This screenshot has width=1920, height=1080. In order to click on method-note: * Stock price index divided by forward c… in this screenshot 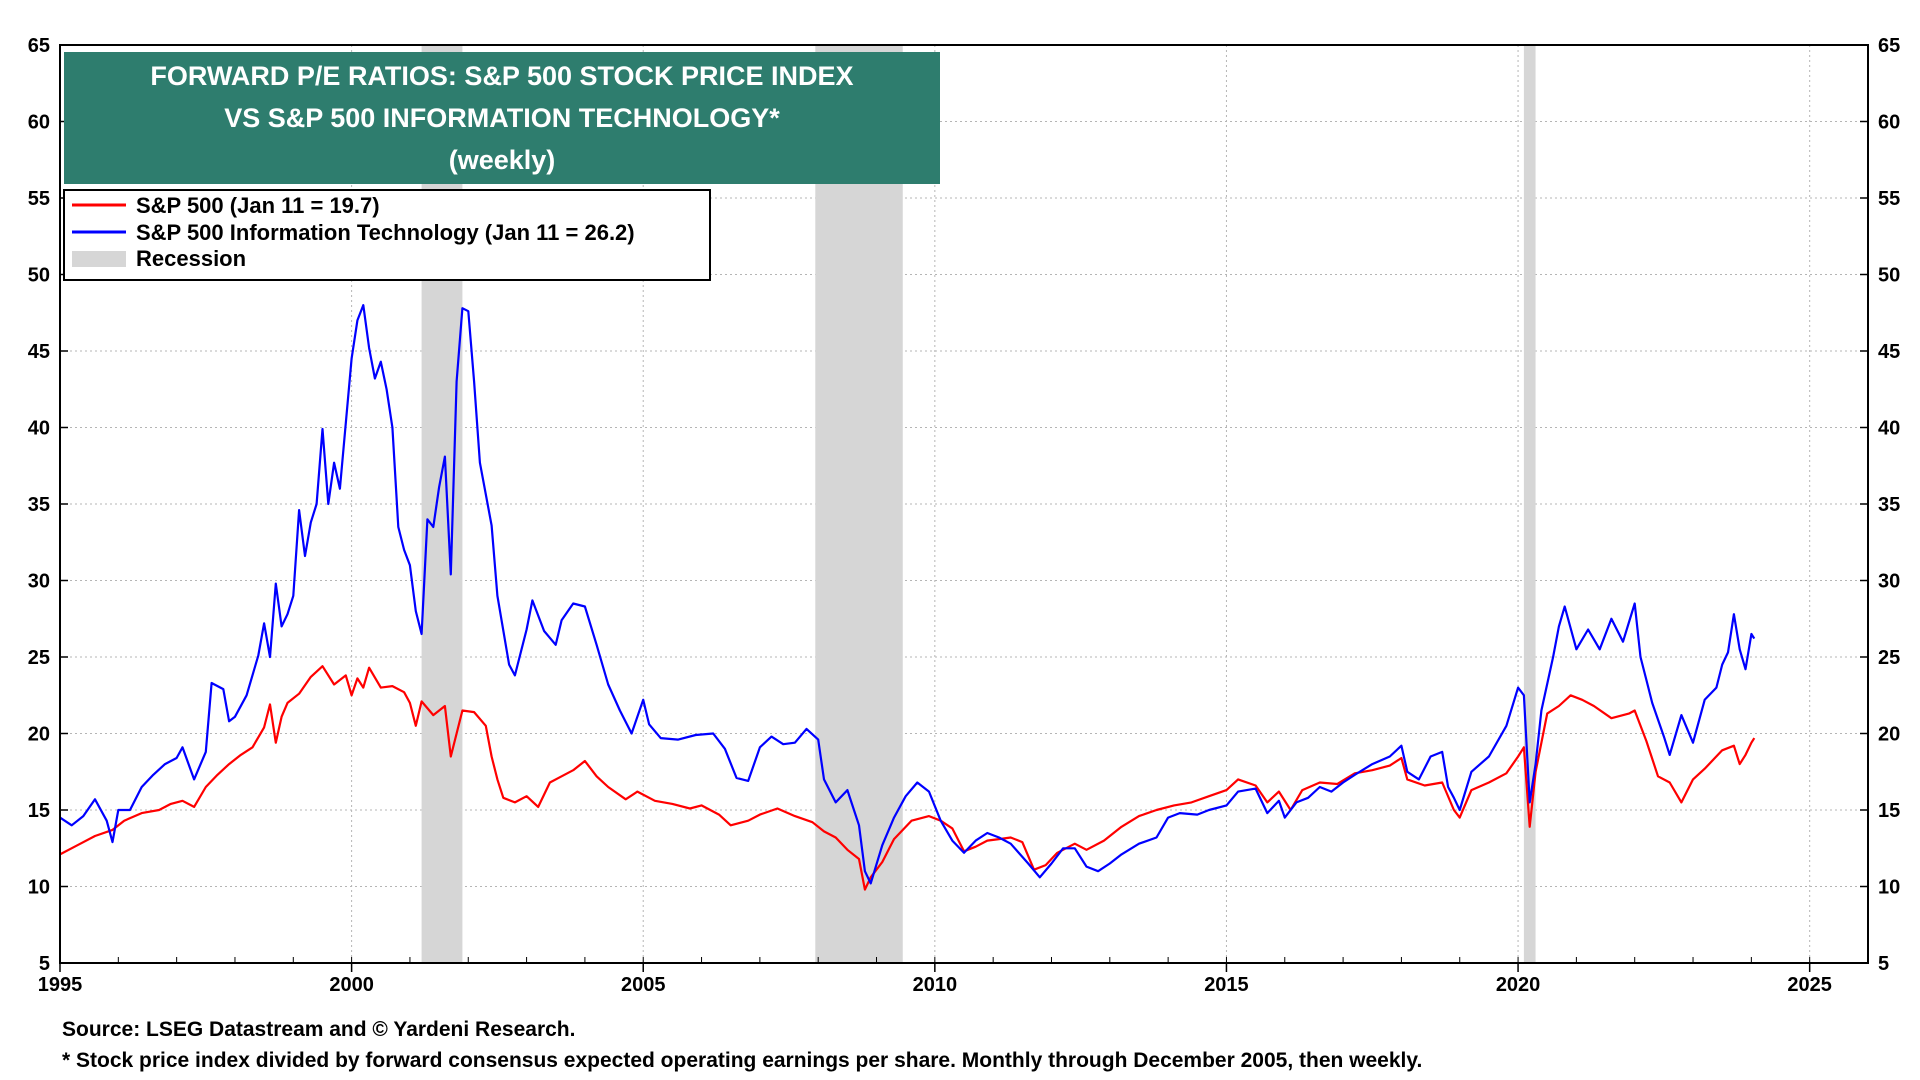, I will do `click(742, 1060)`.